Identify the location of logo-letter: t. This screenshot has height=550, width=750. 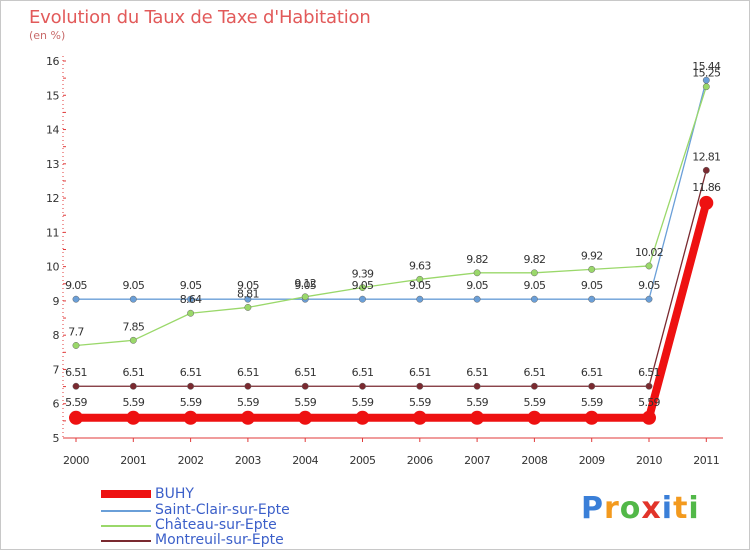
(681, 508).